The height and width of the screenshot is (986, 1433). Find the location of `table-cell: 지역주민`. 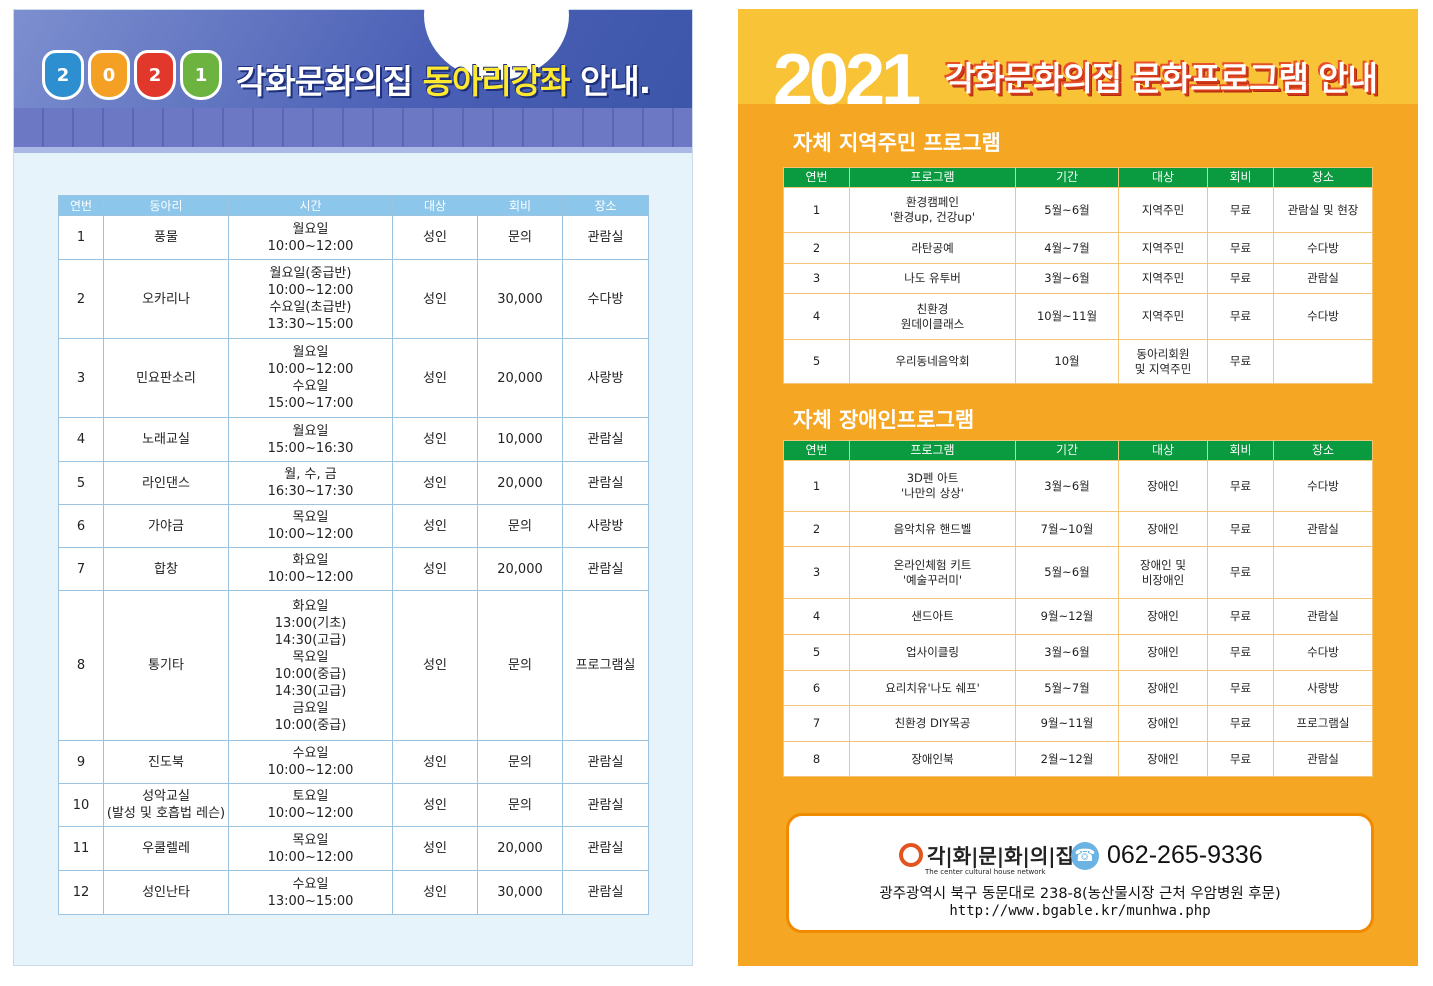

table-cell: 지역주민 is located at coordinates (1163, 248).